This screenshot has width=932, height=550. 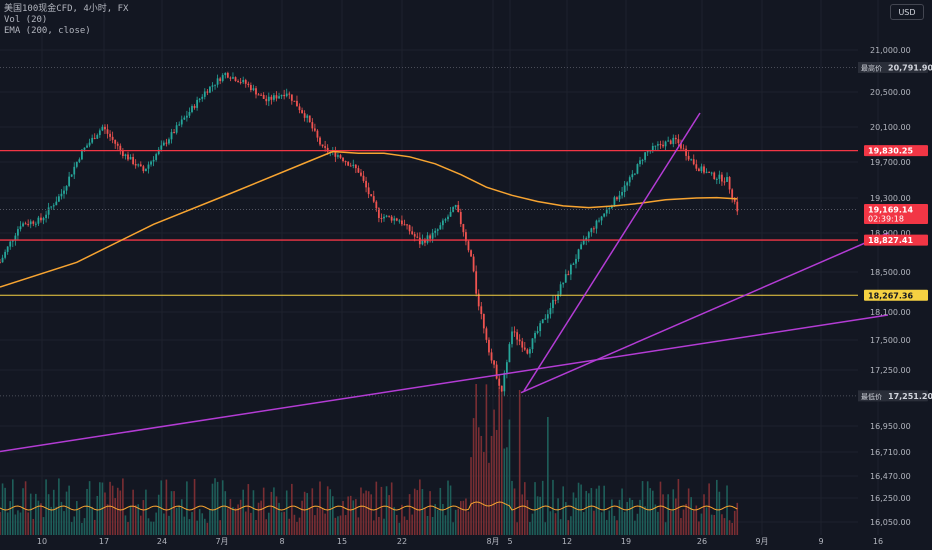 I want to click on time-tick-label: 9, so click(x=820, y=541).